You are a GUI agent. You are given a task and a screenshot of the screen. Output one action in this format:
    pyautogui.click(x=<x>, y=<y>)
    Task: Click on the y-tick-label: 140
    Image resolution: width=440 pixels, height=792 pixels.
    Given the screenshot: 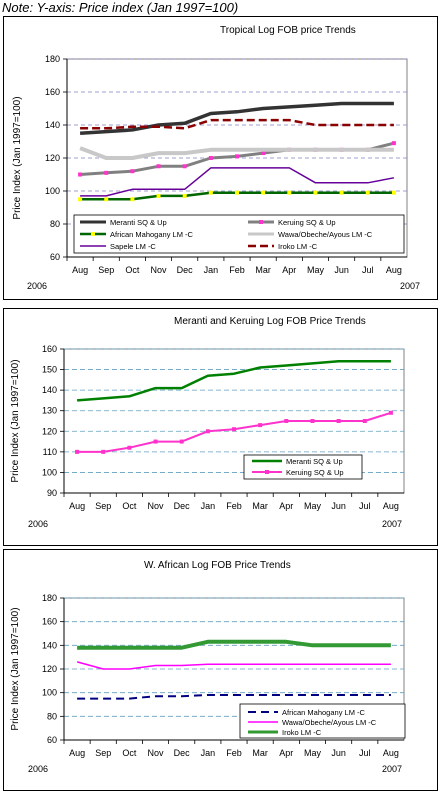 What is the action you would take?
    pyautogui.click(x=49, y=390)
    